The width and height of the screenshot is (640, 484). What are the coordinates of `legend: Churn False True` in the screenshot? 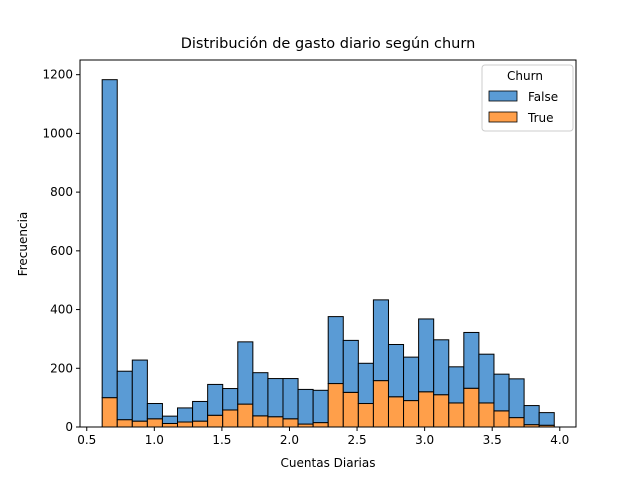 It's located at (527, 98).